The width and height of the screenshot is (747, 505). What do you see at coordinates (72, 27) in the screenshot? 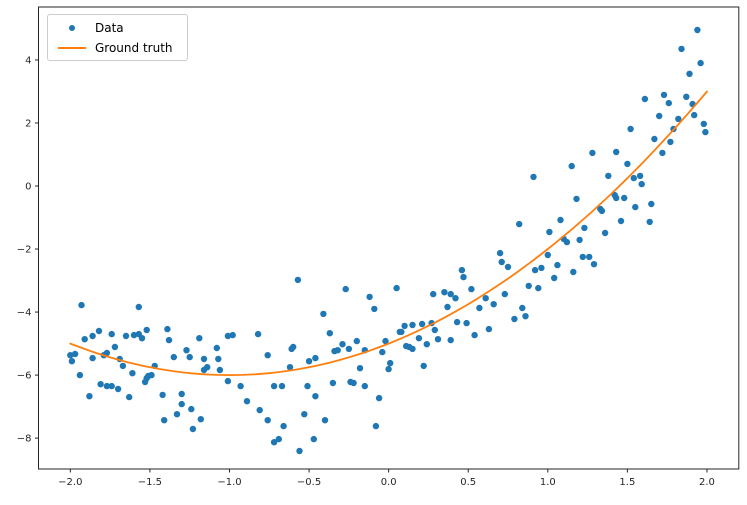
I see `legend-handle` at bounding box center [72, 27].